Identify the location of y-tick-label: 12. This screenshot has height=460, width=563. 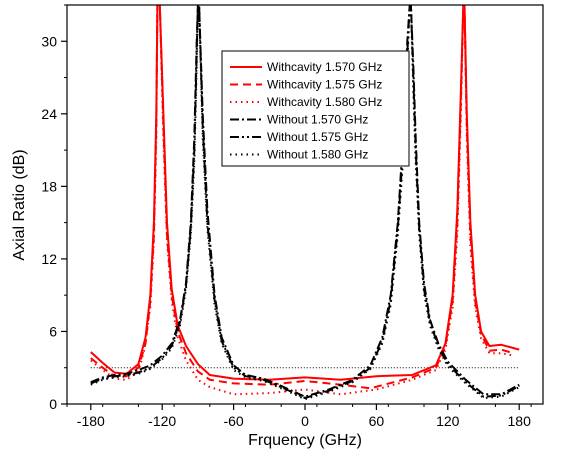
(49, 259).